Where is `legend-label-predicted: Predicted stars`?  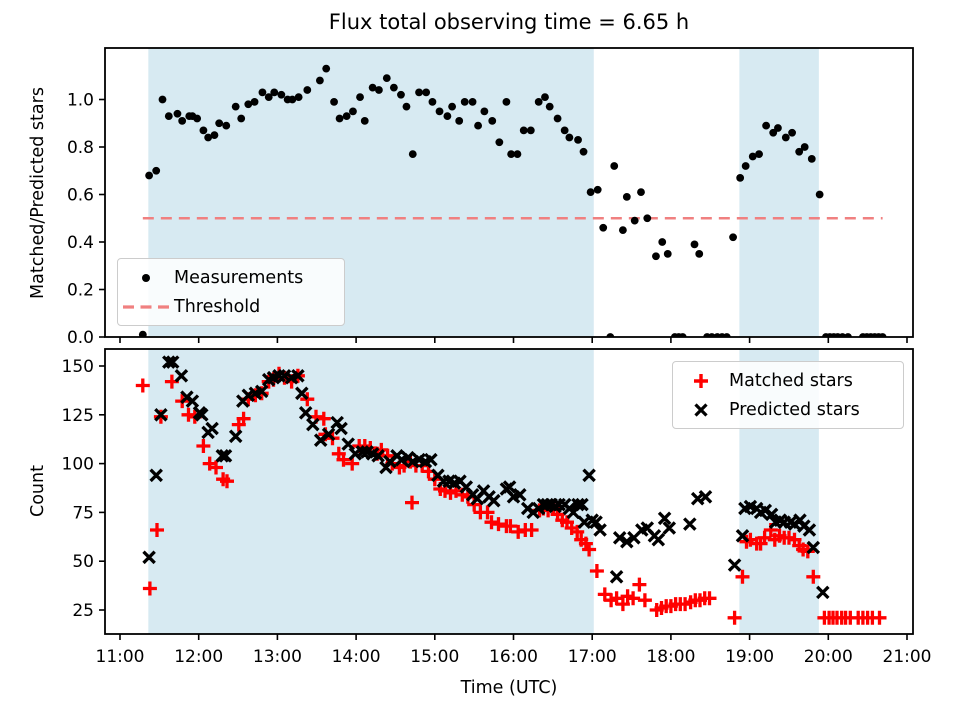
legend-label-predicted: Predicted stars is located at coordinates (794, 409).